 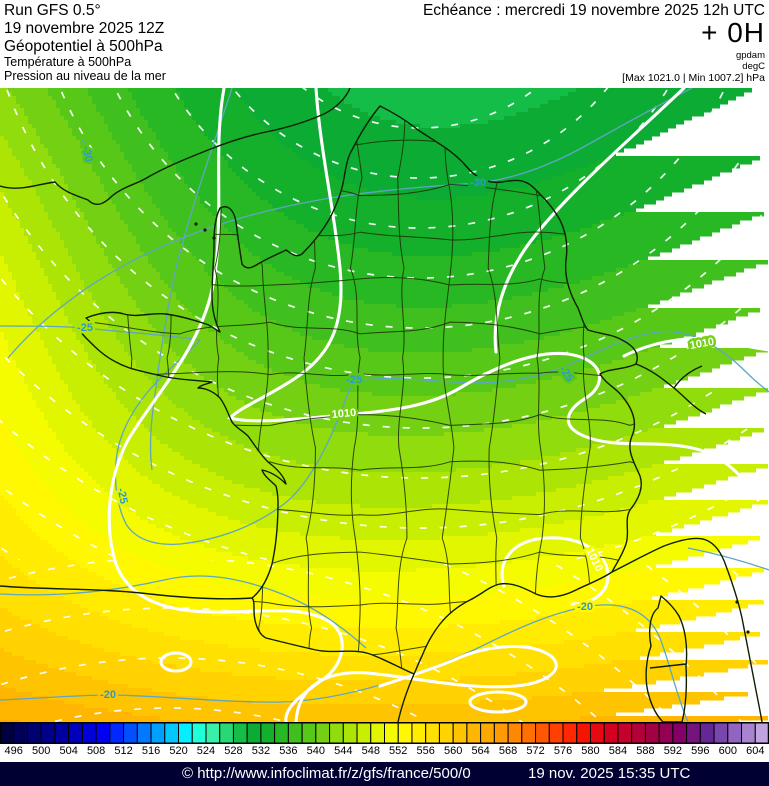 I want to click on scale-value: 520, so click(x=178, y=751).